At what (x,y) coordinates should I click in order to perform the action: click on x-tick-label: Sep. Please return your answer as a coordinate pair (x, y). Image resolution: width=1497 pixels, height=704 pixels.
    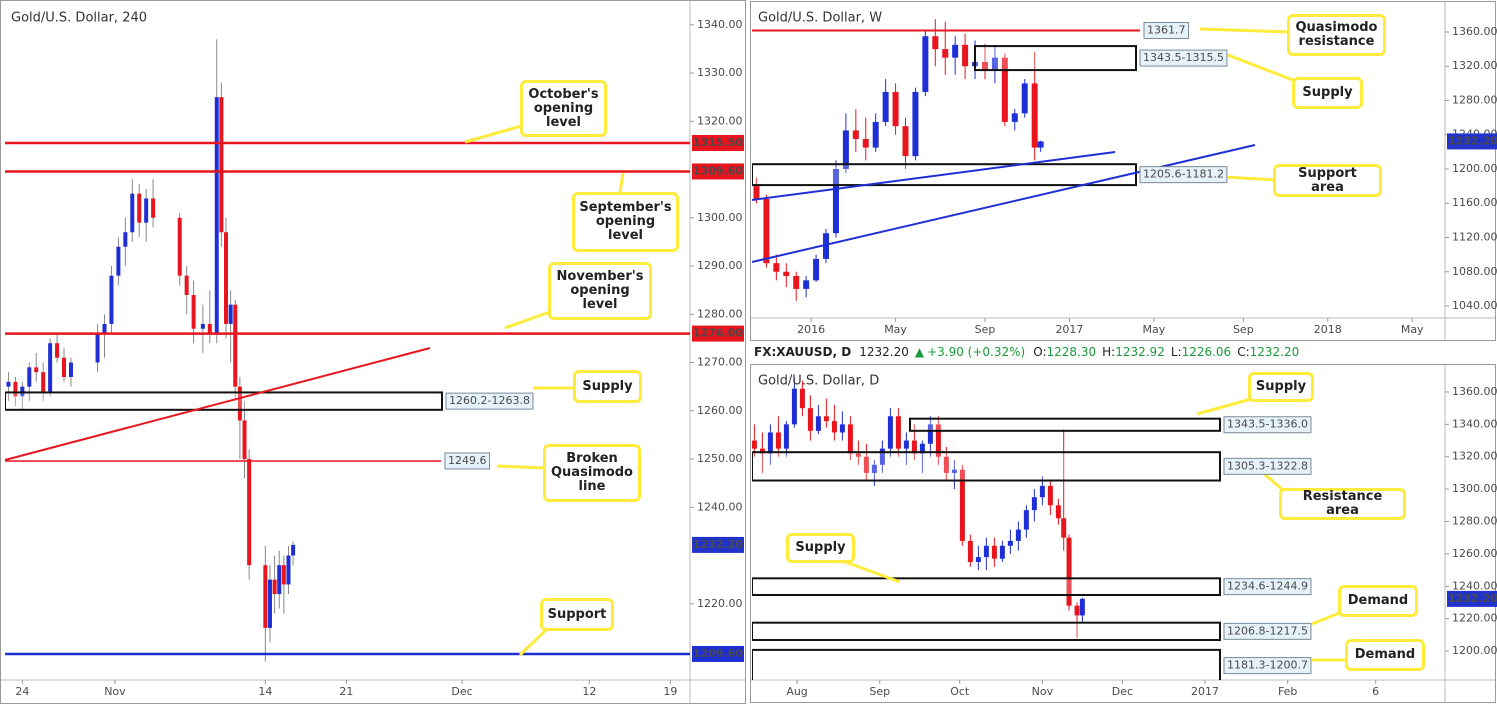
    Looking at the image, I should click on (1243, 329).